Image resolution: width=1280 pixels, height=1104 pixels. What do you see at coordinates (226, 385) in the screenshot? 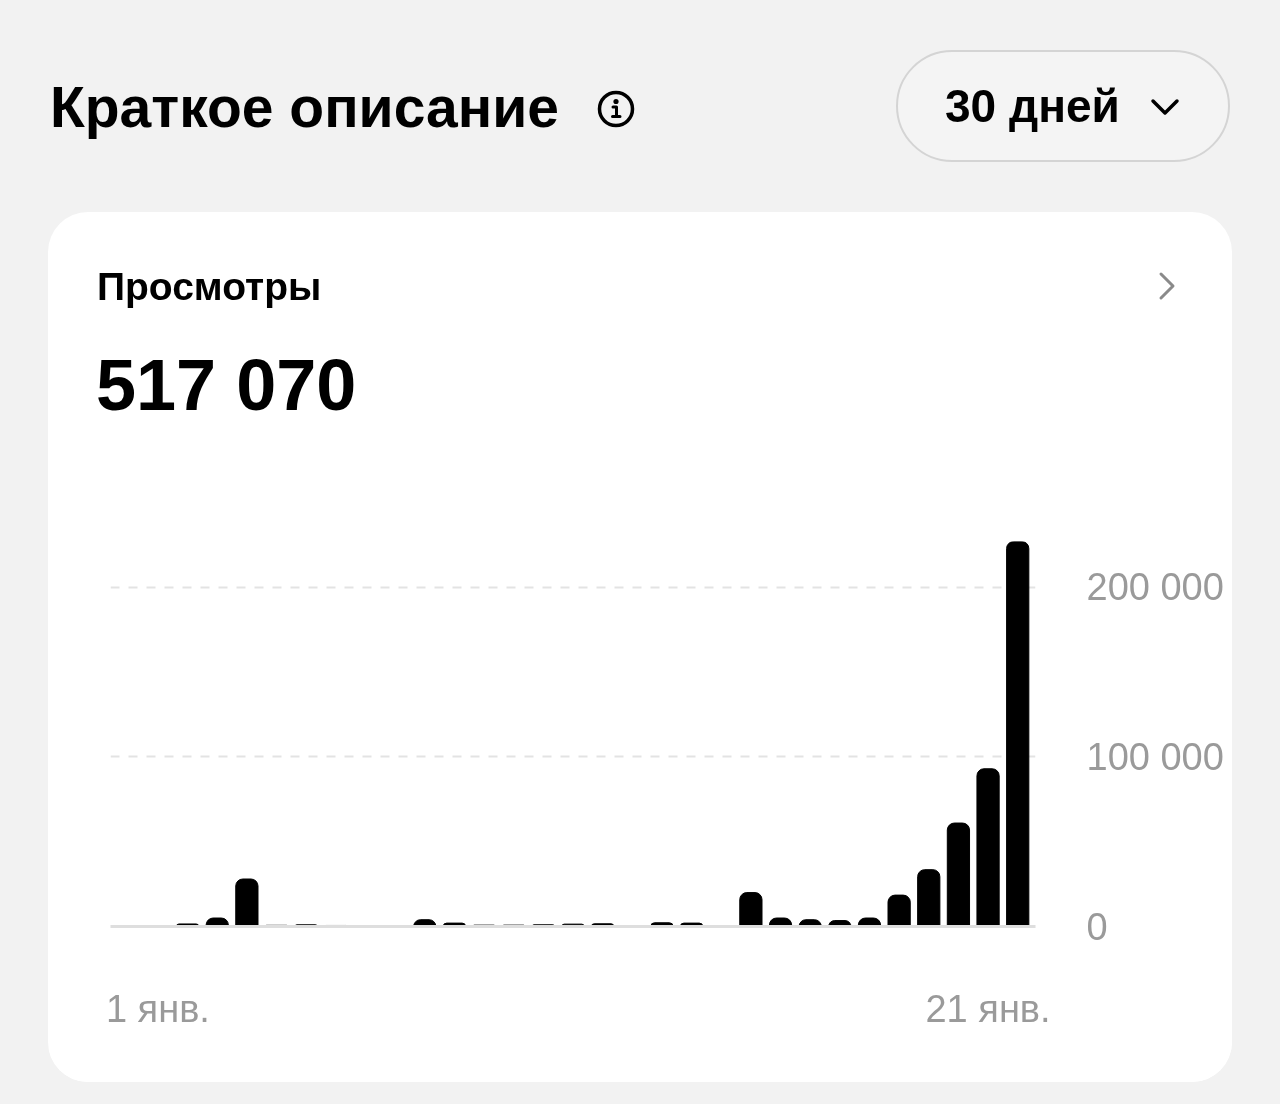
I see `text: 517 070` at bounding box center [226, 385].